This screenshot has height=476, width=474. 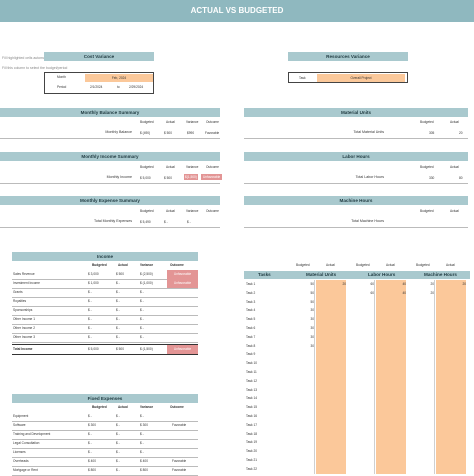 I want to click on income-row-budgeted: $ 1,000, so click(x=93, y=283).